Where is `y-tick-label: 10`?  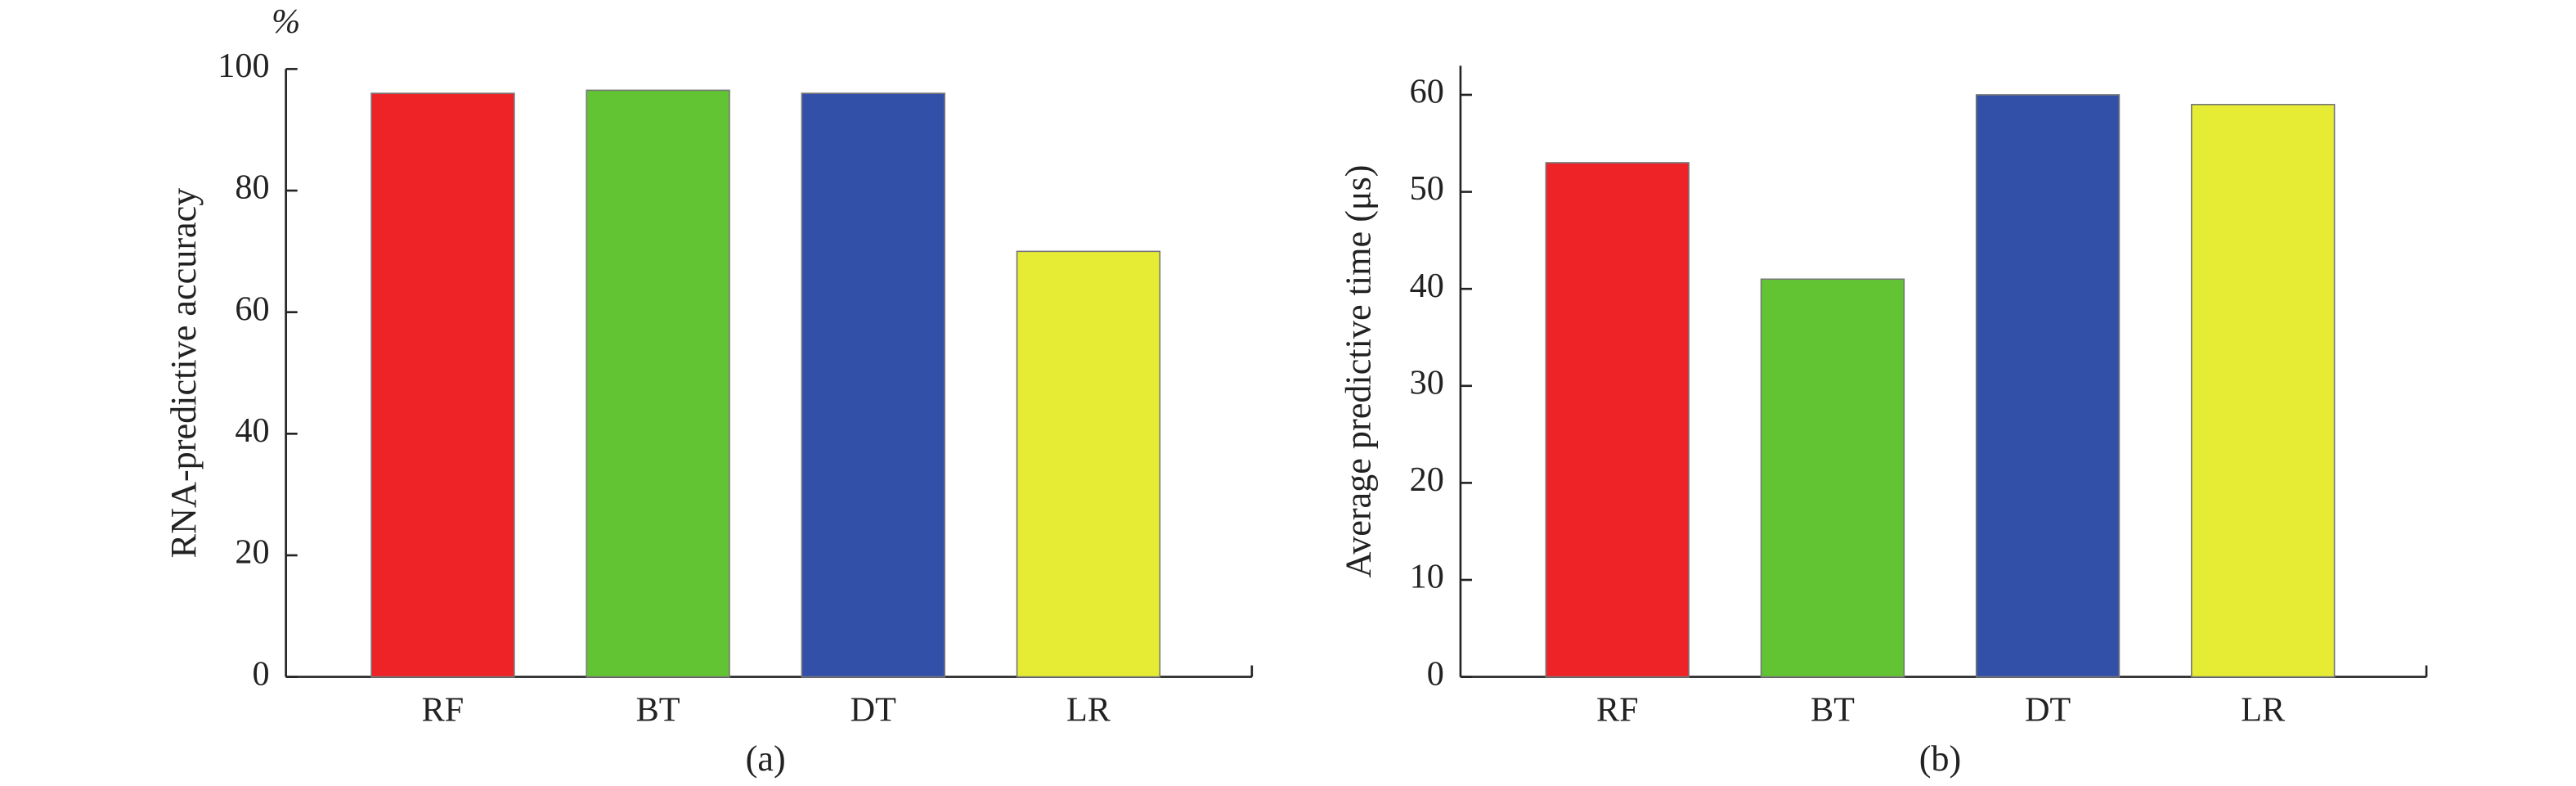 y-tick-label: 10 is located at coordinates (1427, 577).